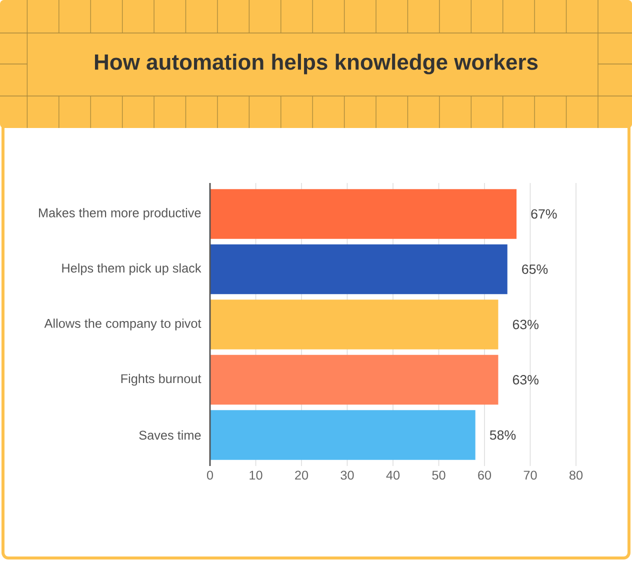  Describe the element at coordinates (393, 475) in the screenshot. I see `x-tick-label: 40` at that location.